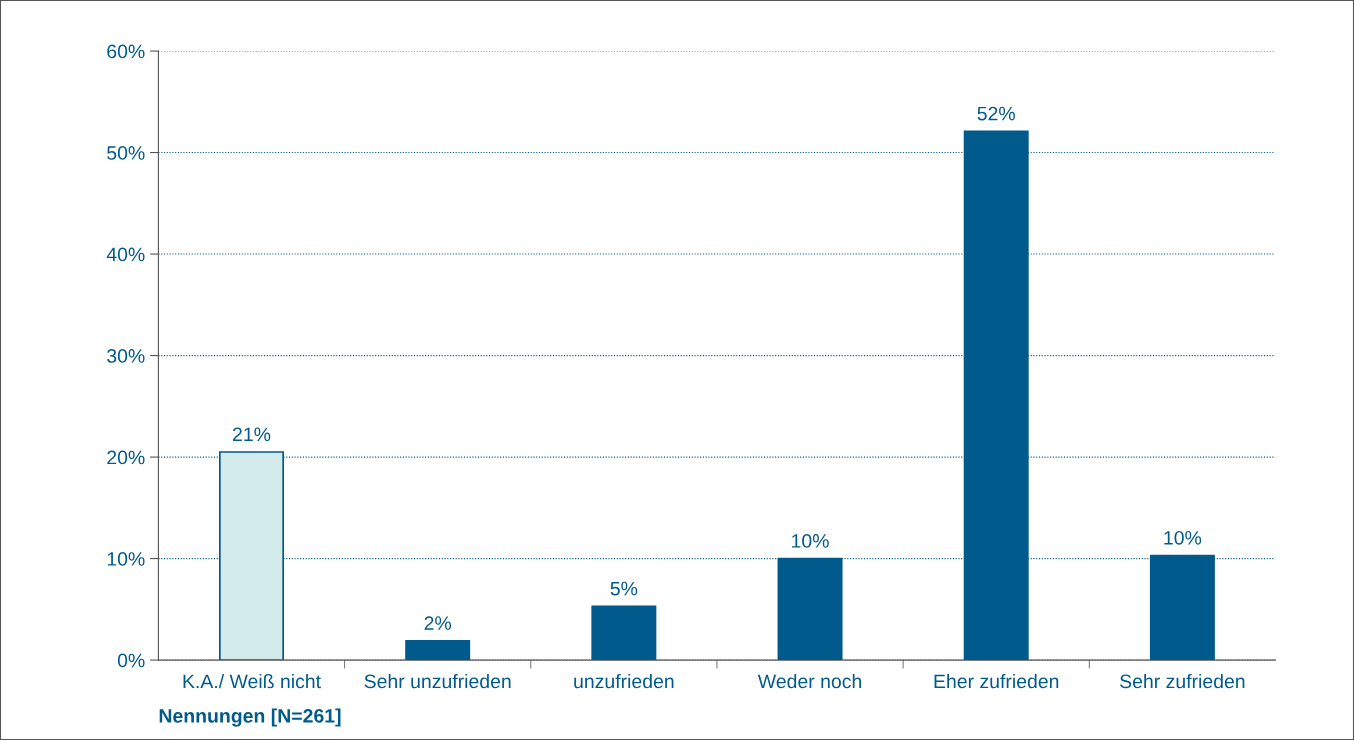 The image size is (1354, 740). I want to click on data-label: 5%, so click(624, 588).